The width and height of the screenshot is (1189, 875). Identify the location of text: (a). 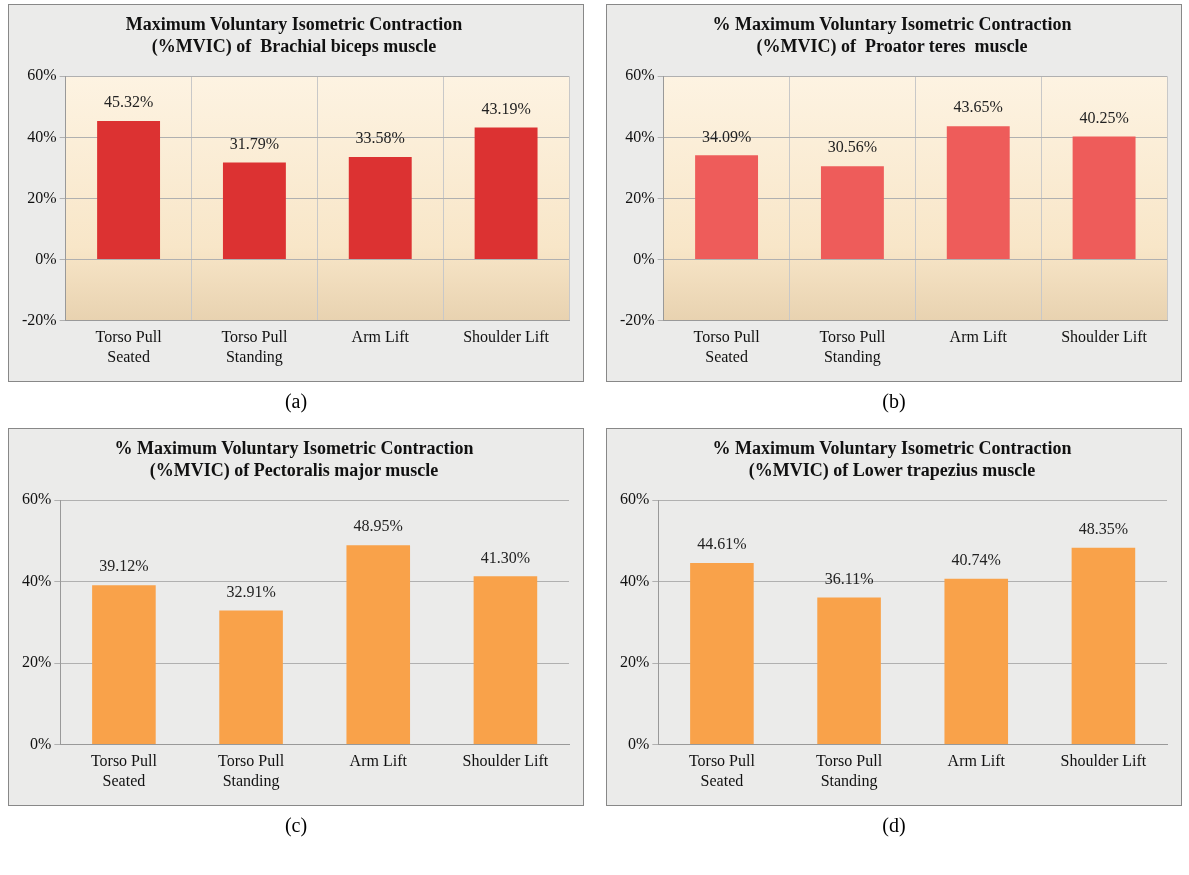
(296, 402).